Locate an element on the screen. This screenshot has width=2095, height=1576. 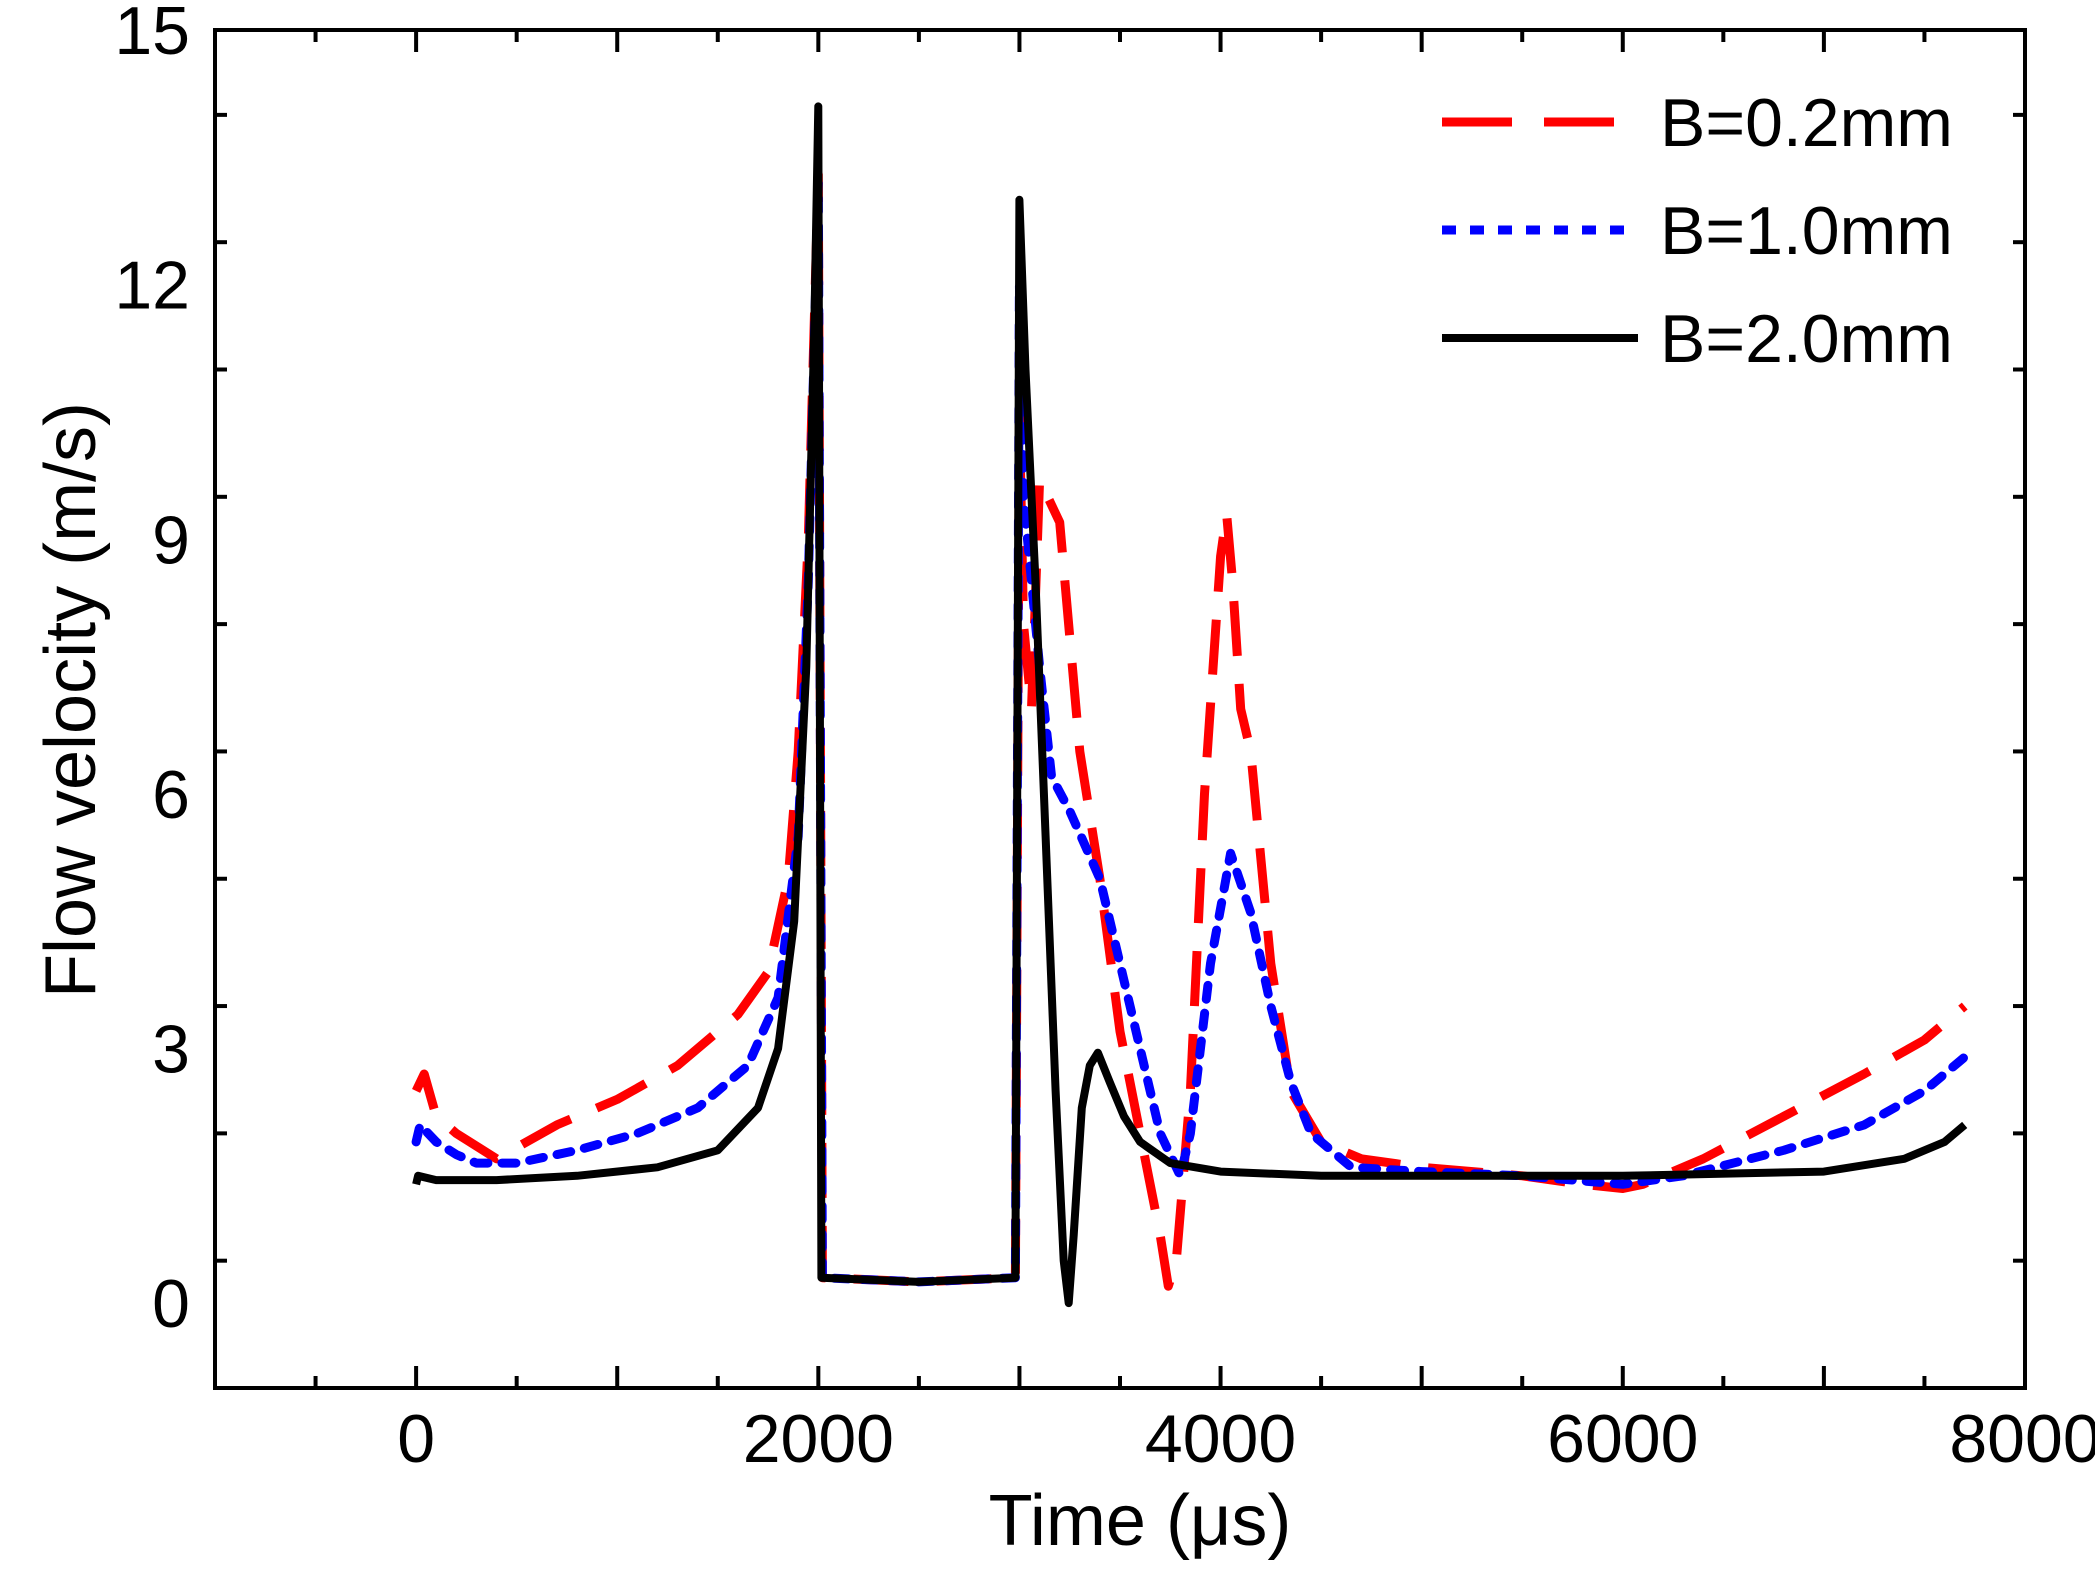
y-tick-label: 3 is located at coordinates (171, 1050).